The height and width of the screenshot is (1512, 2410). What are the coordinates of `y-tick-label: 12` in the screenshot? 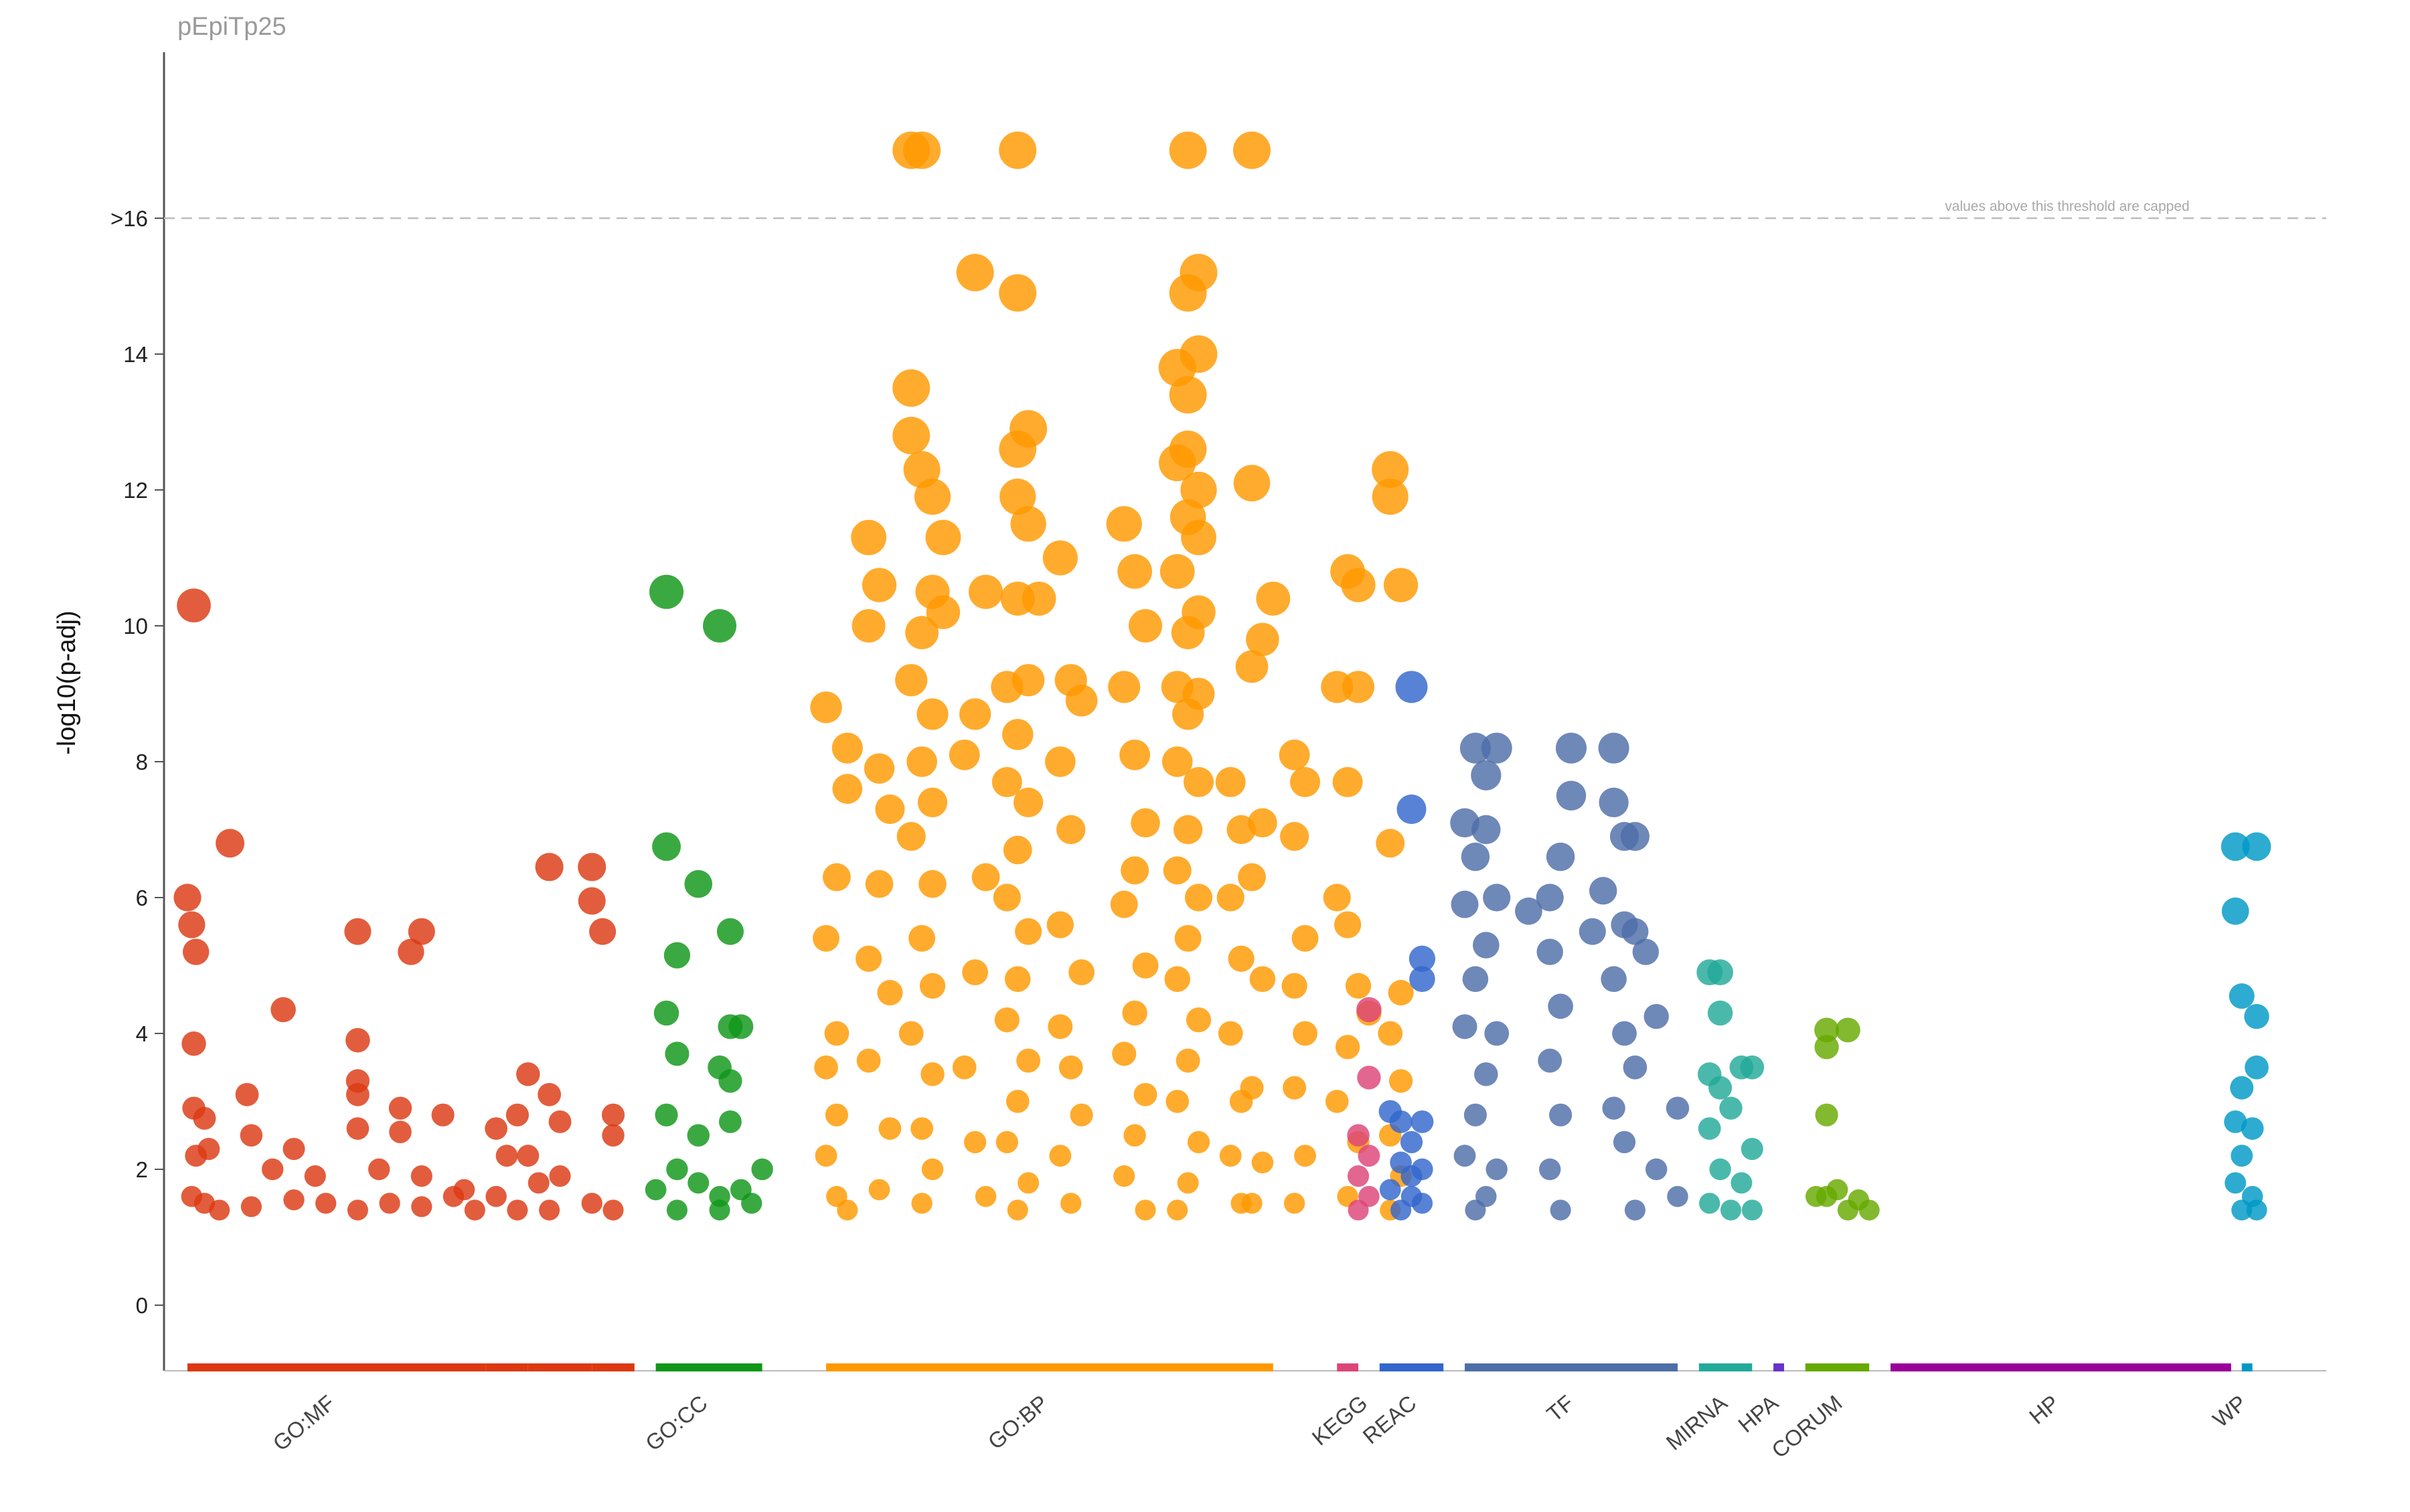 It's located at (135, 490).